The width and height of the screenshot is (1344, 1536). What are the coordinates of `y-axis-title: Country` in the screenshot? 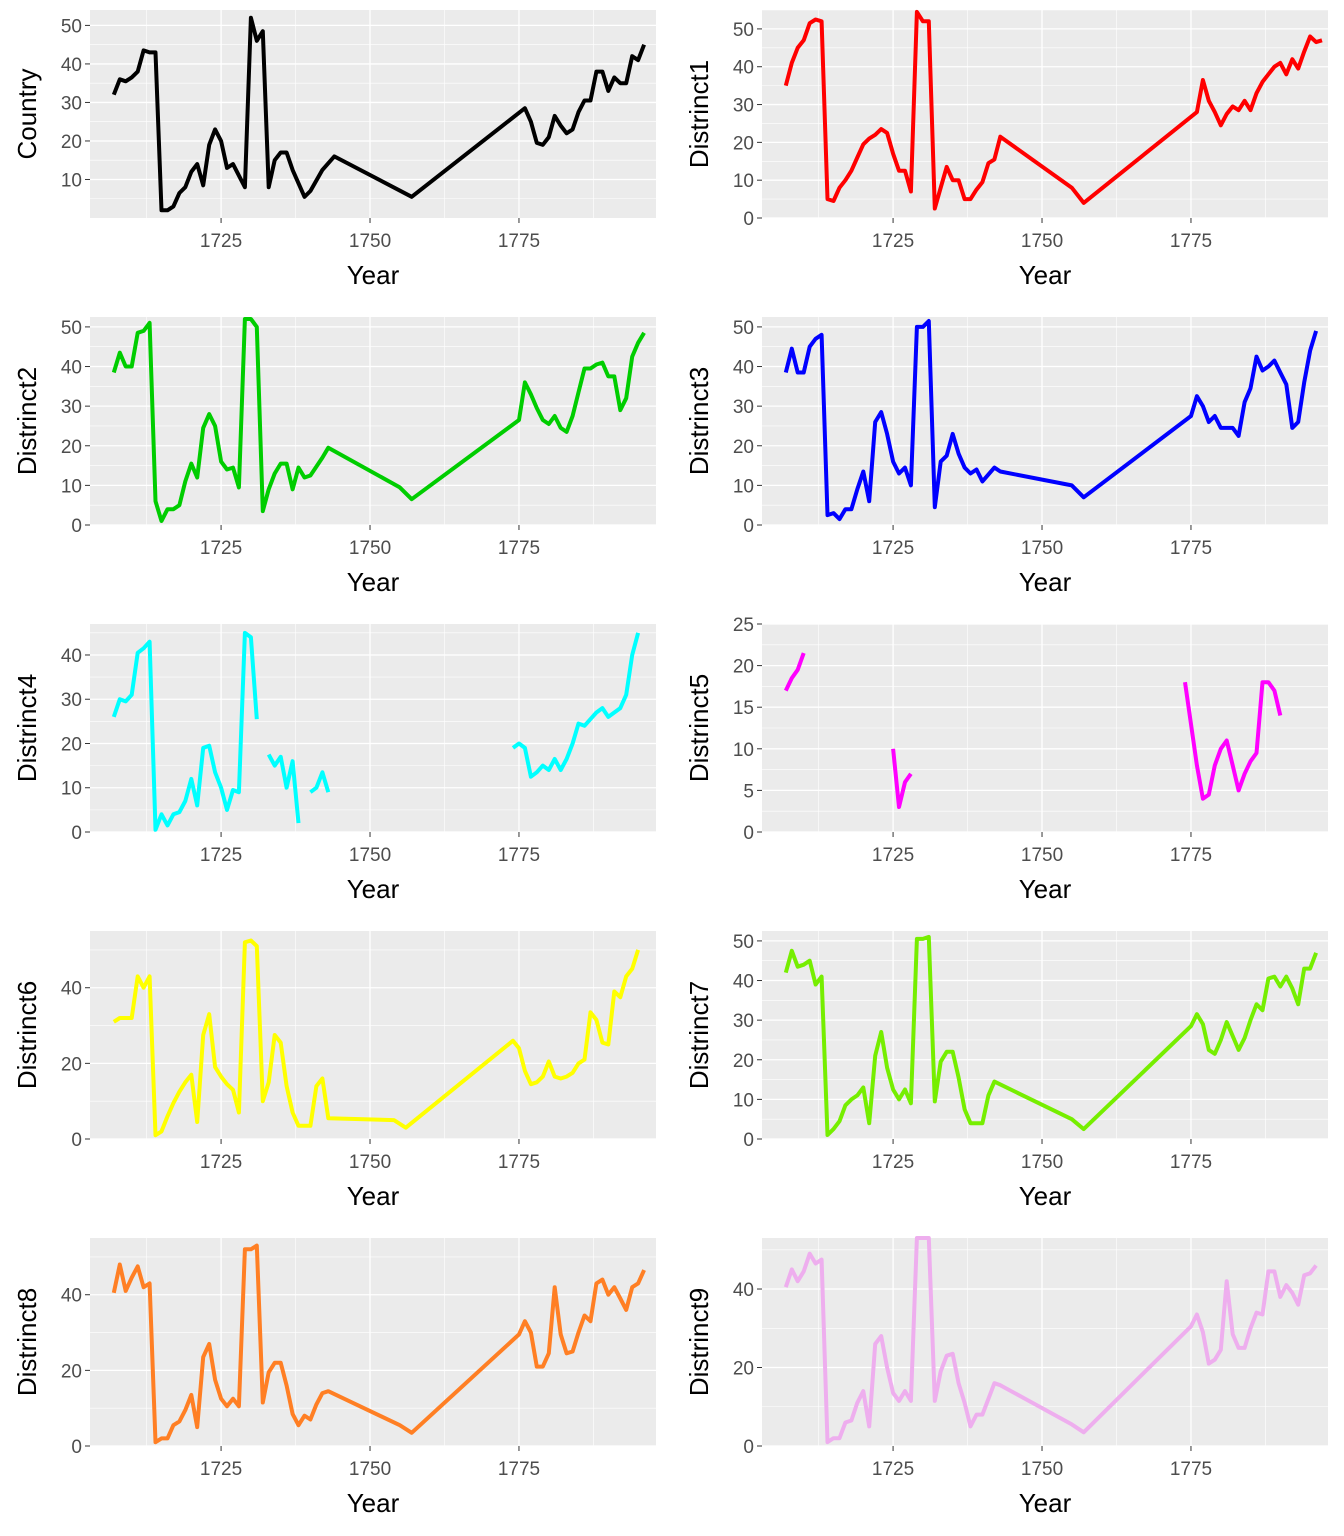 It's located at (27, 113).